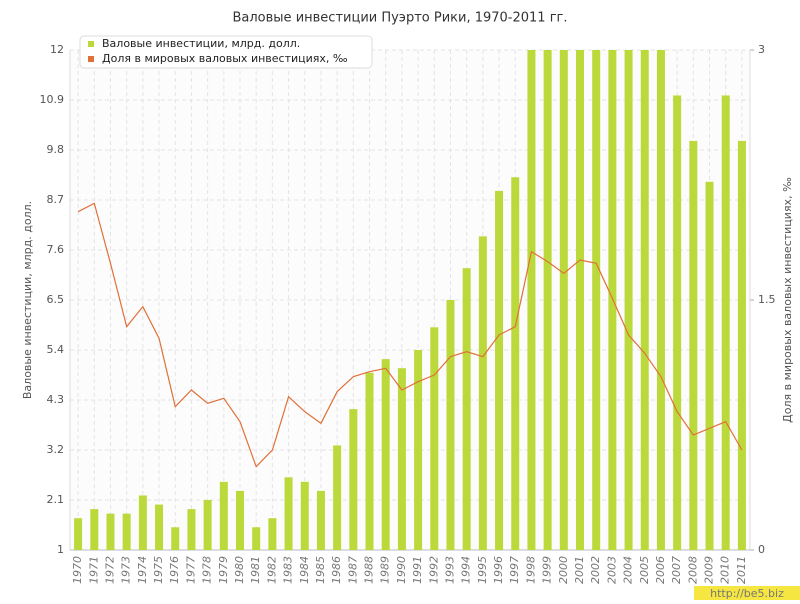 Image resolution: width=800 pixels, height=604 pixels. I want to click on x-tick-label: 1982, so click(271, 570).